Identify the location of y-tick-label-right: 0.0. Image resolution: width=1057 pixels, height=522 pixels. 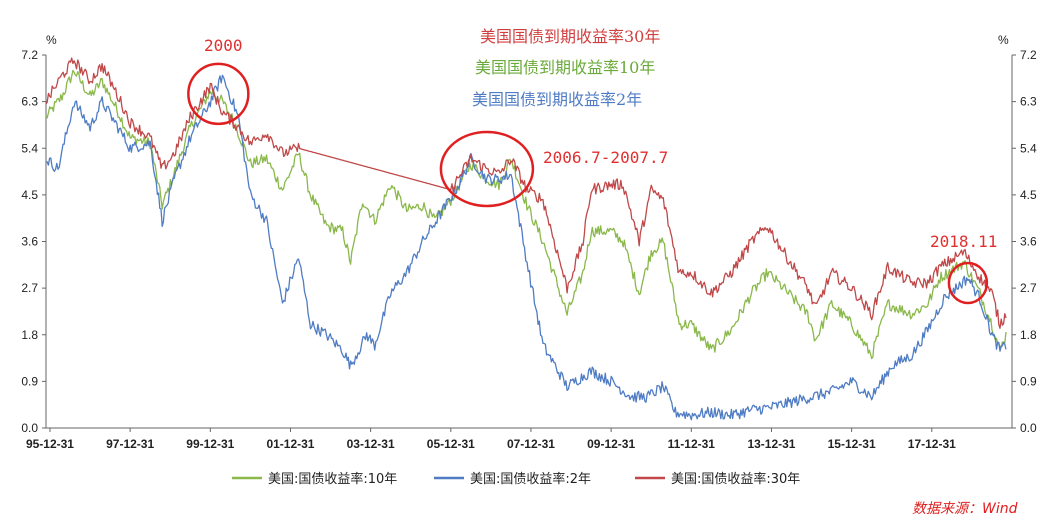
(1028, 428).